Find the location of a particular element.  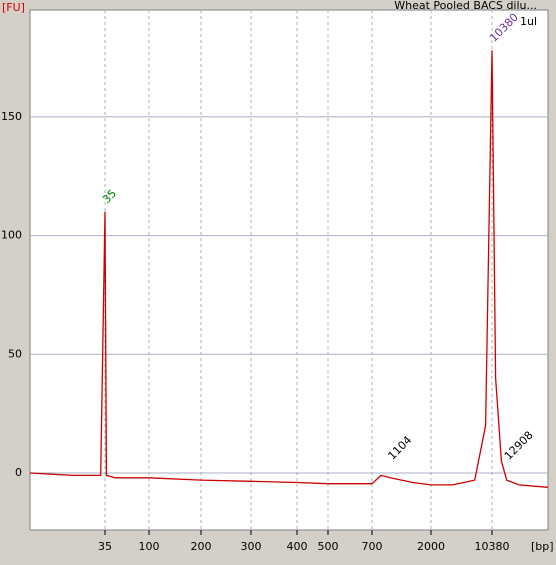

y-tick-label: 0 is located at coordinates (18, 472).